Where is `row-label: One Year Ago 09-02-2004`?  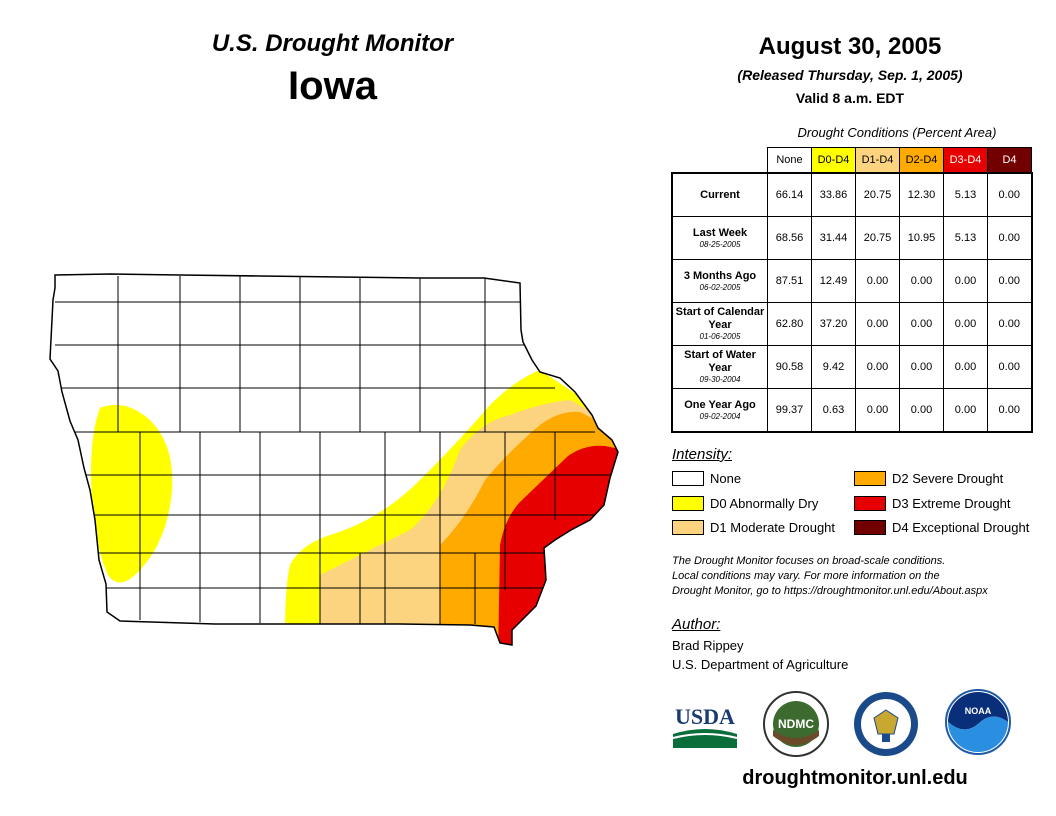 row-label: One Year Ago 09-02-2004 is located at coordinates (719, 410).